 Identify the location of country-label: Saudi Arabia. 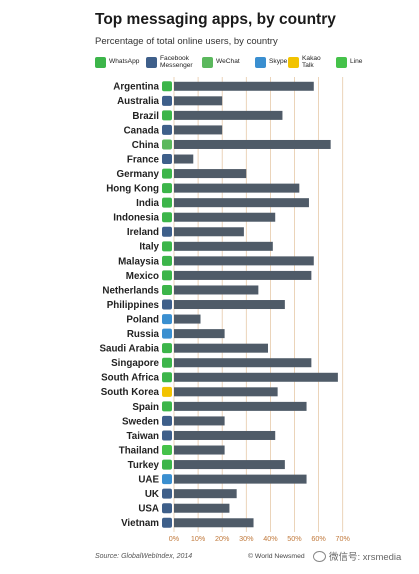
(129, 349).